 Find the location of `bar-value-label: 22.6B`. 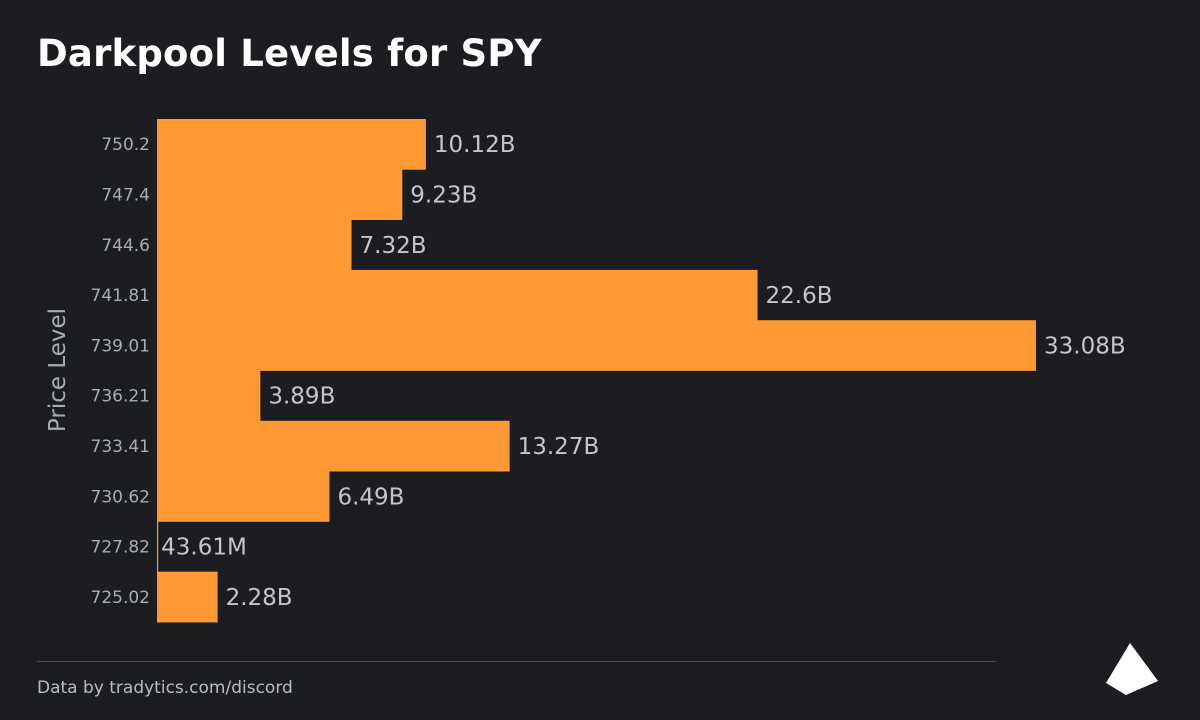

bar-value-label: 22.6B is located at coordinates (799, 296).